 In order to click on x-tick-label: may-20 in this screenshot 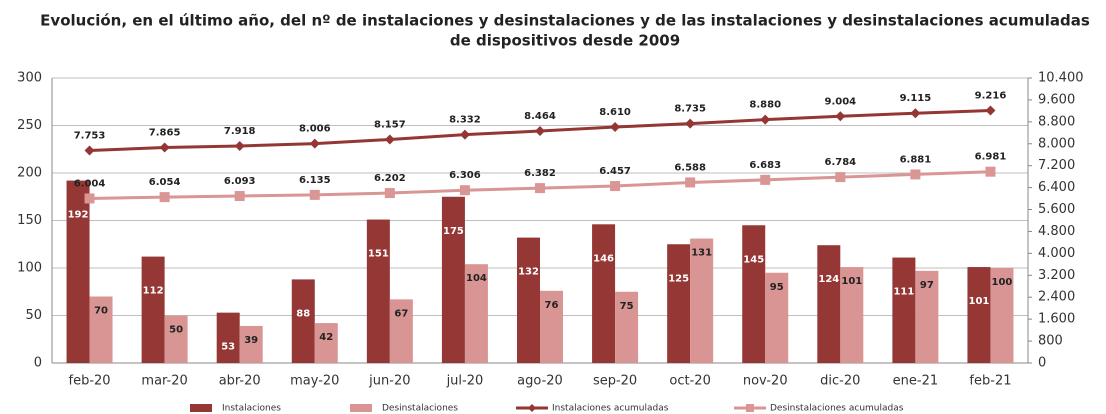, I will do `click(314, 381)`.